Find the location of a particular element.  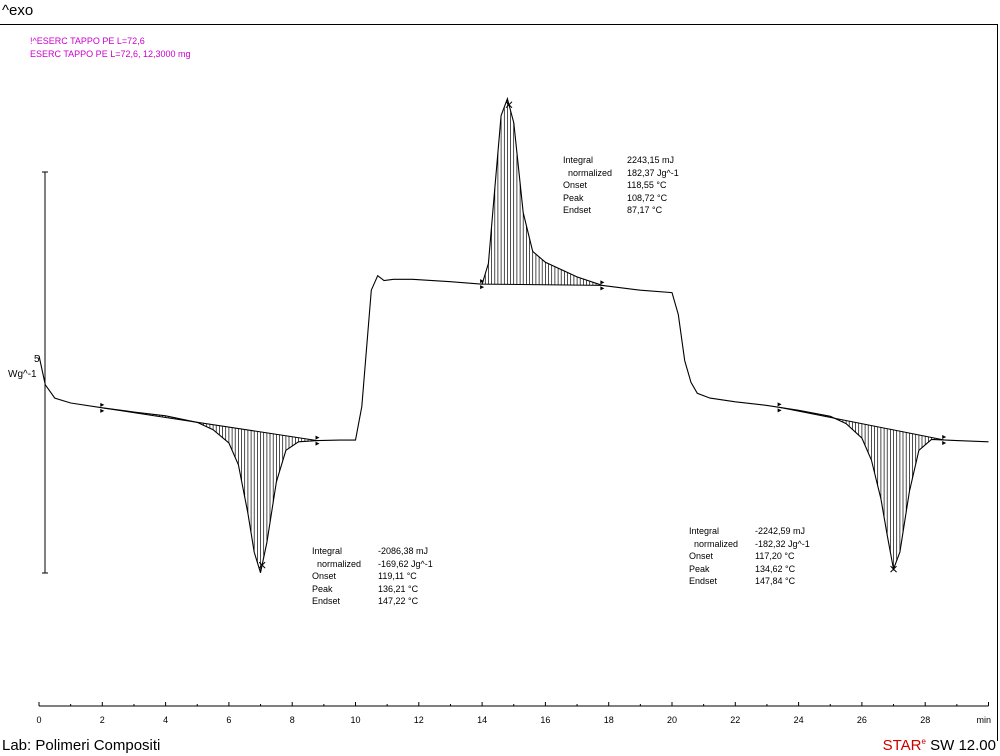

y-unit-label: Wg^-1 is located at coordinates (22, 374).